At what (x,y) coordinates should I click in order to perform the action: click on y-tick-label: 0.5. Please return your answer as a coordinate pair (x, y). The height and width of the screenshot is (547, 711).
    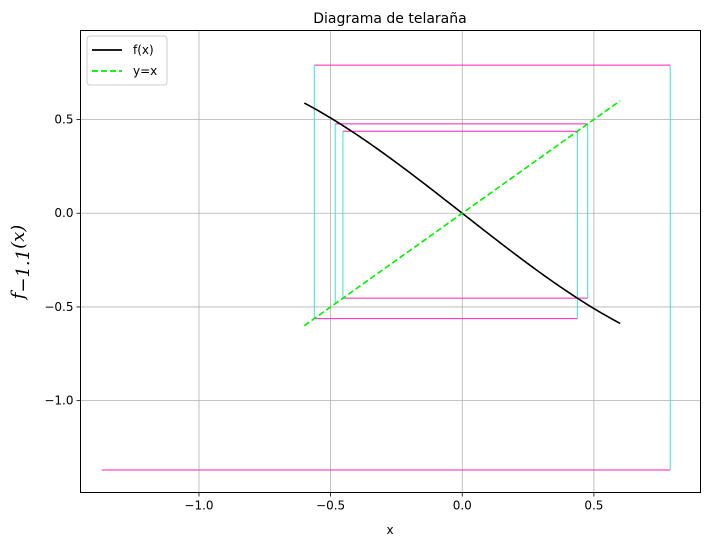
    Looking at the image, I should click on (63, 120).